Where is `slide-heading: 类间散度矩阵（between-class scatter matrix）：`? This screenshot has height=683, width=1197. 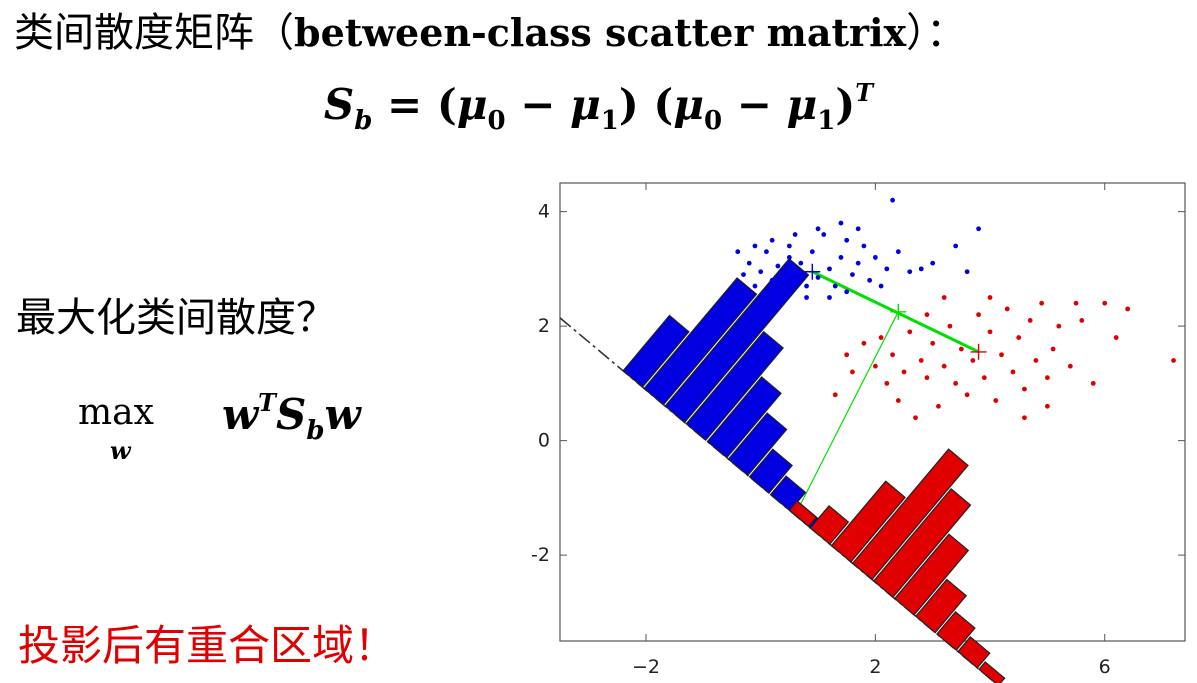
slide-heading: 类间散度矩阵（between-class scatter matrix）： is located at coordinates (490, 29).